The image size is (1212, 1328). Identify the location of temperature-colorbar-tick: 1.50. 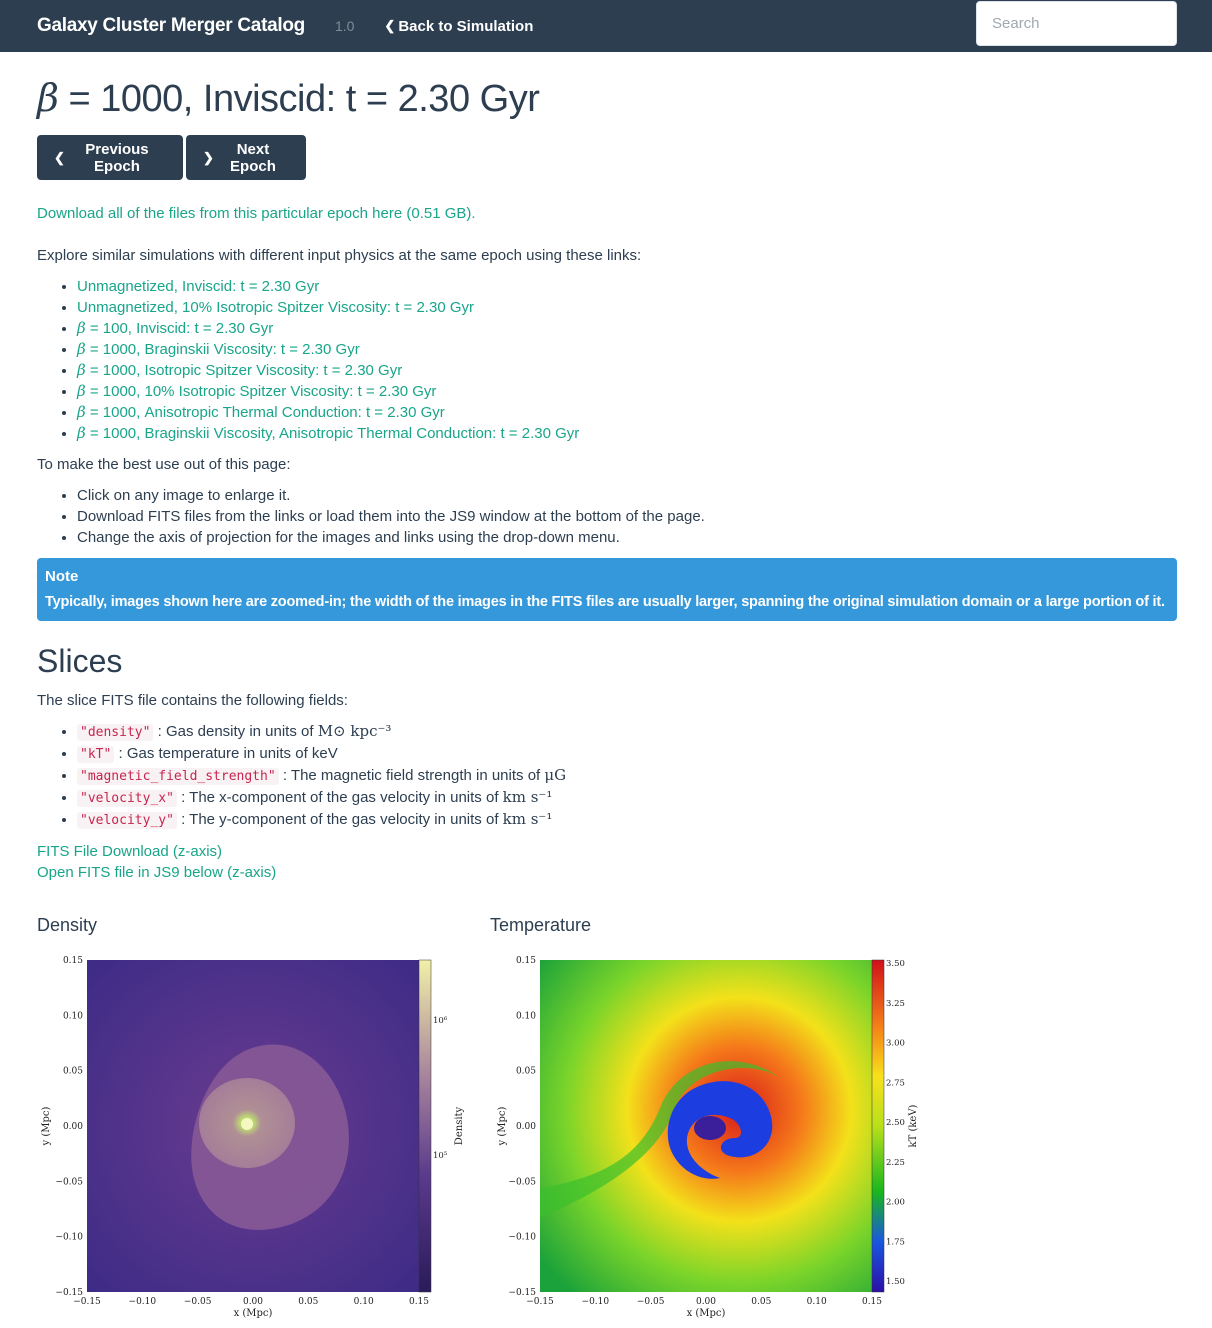
(895, 1282).